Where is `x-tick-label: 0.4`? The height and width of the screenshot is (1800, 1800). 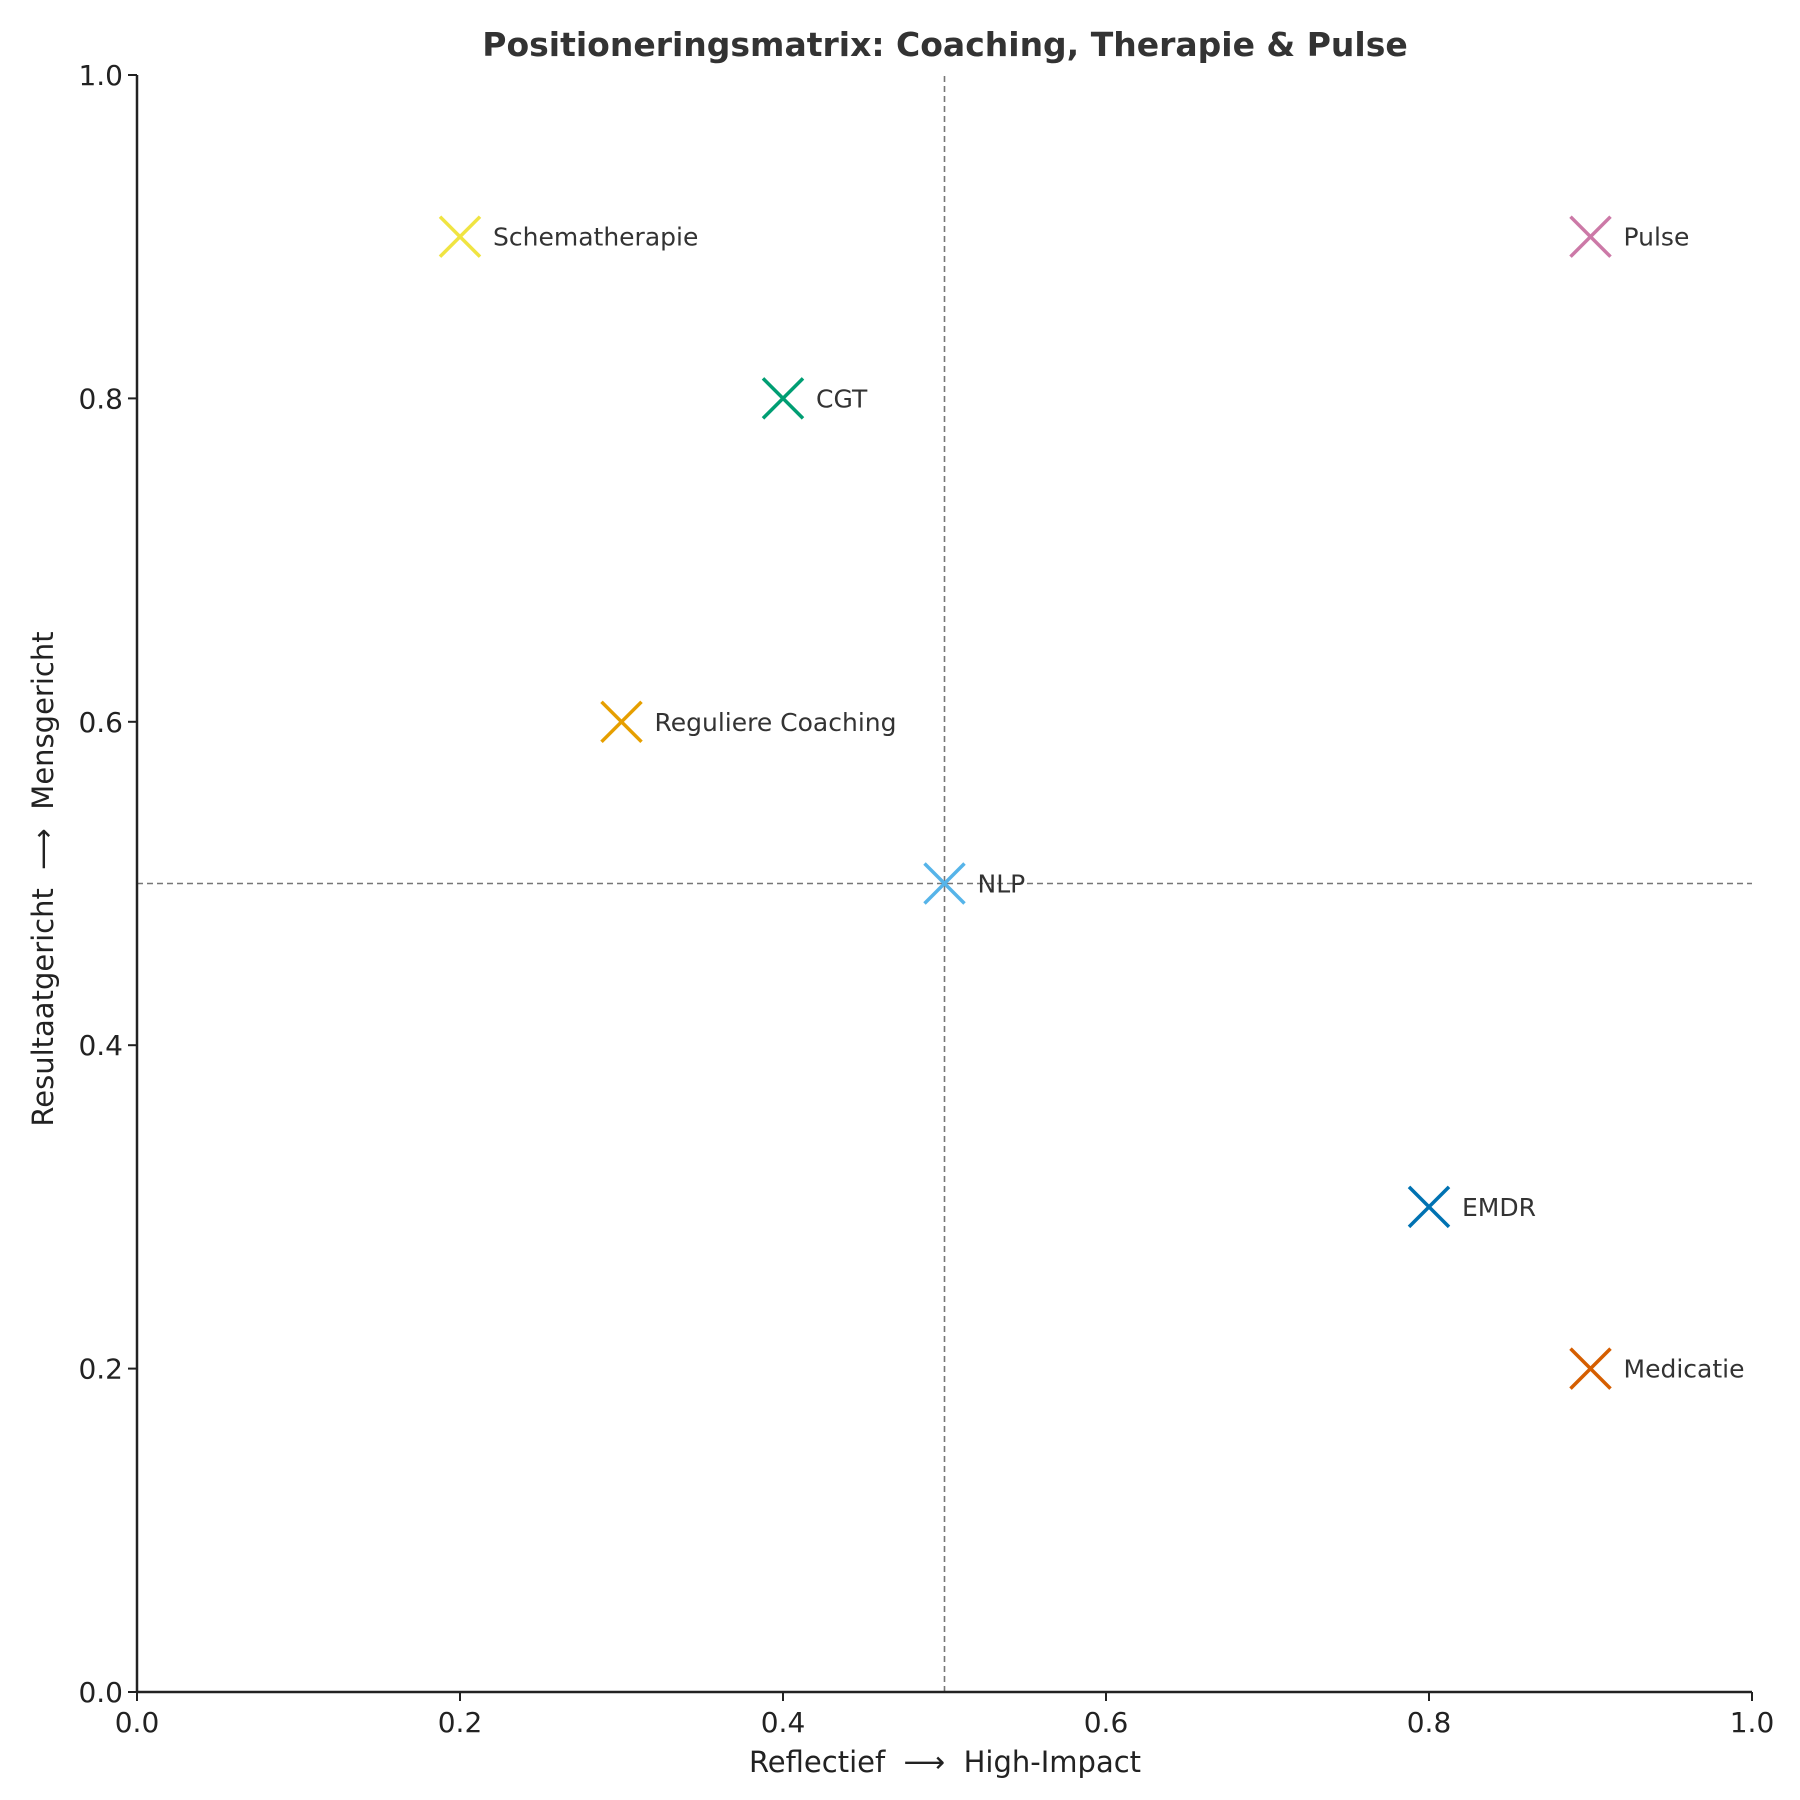 x-tick-label: 0.4 is located at coordinates (783, 1722).